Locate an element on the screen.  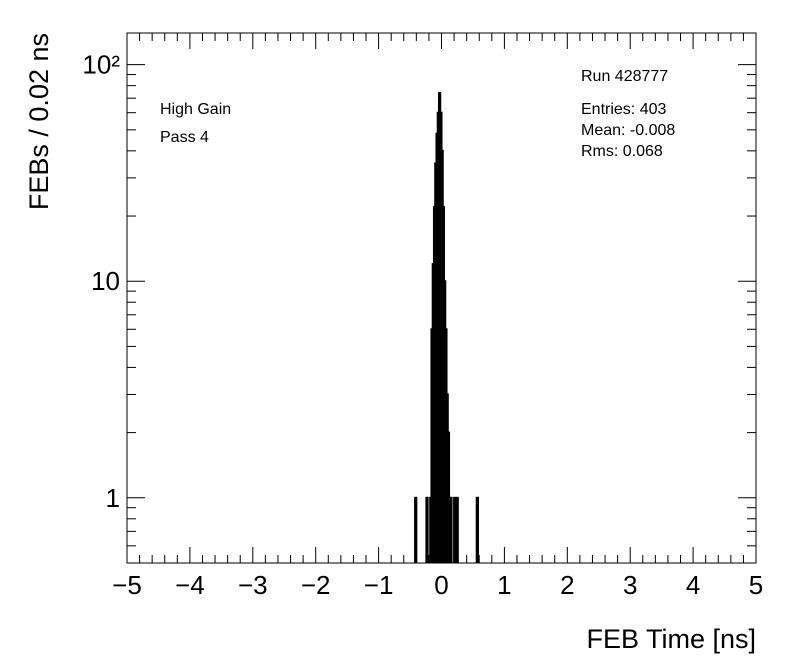
x-tick-label: −5 is located at coordinates (127, 585).